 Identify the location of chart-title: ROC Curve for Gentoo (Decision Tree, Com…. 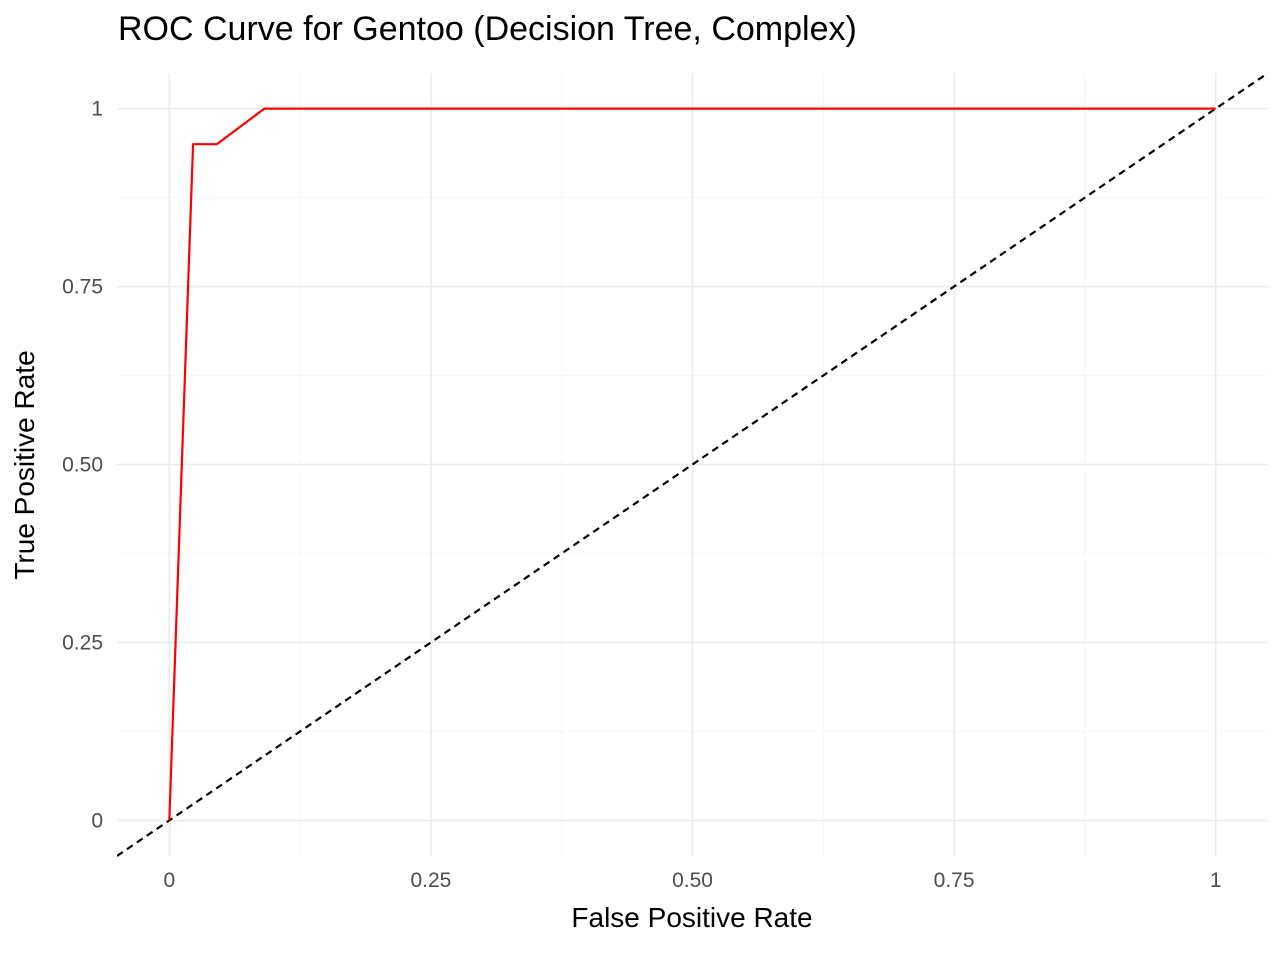
(487, 29).